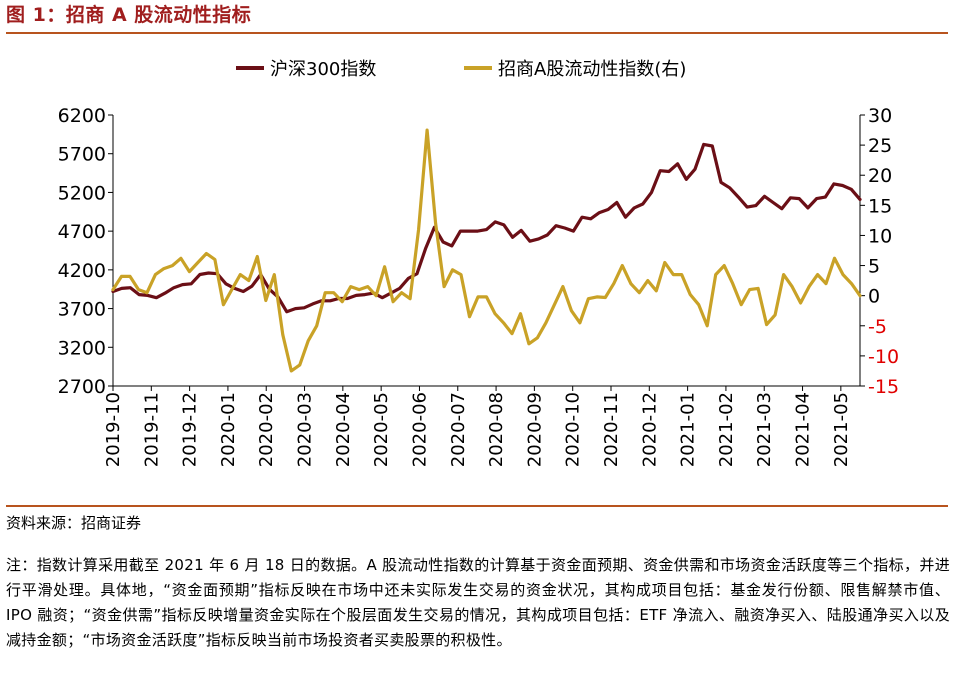  I want to click on left-tick-label: 5200, so click(82, 193).